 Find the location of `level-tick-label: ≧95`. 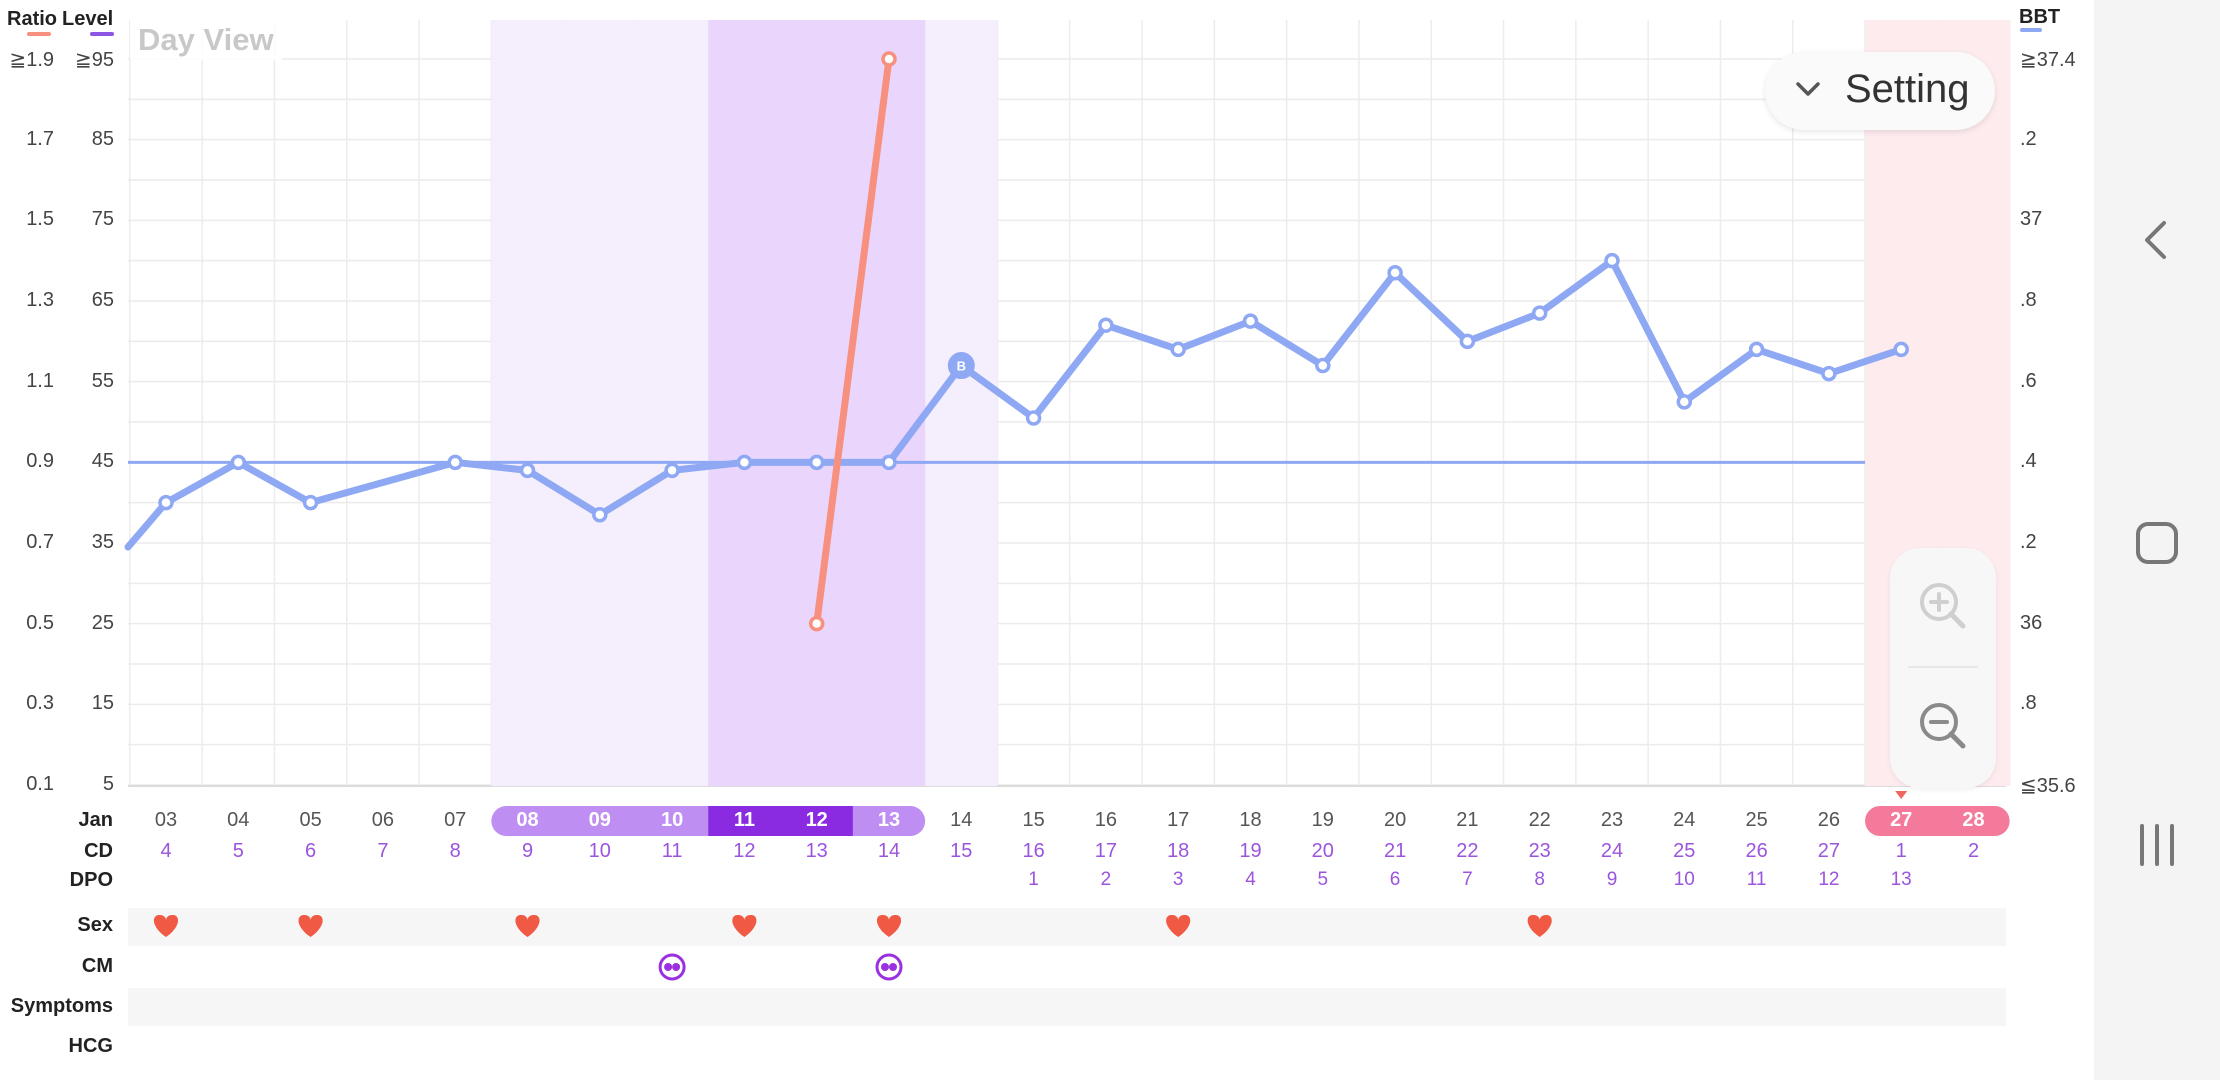

level-tick-label: ≧95 is located at coordinates (94, 60).